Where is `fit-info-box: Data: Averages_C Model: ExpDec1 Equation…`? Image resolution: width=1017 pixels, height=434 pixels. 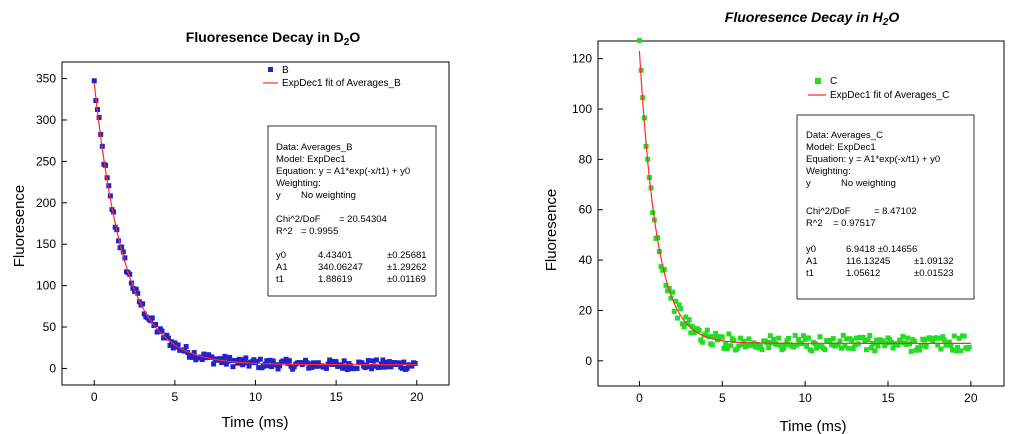
fit-info-box: Data: Averages_C Model: ExpDec1 Equation… is located at coordinates (885, 207).